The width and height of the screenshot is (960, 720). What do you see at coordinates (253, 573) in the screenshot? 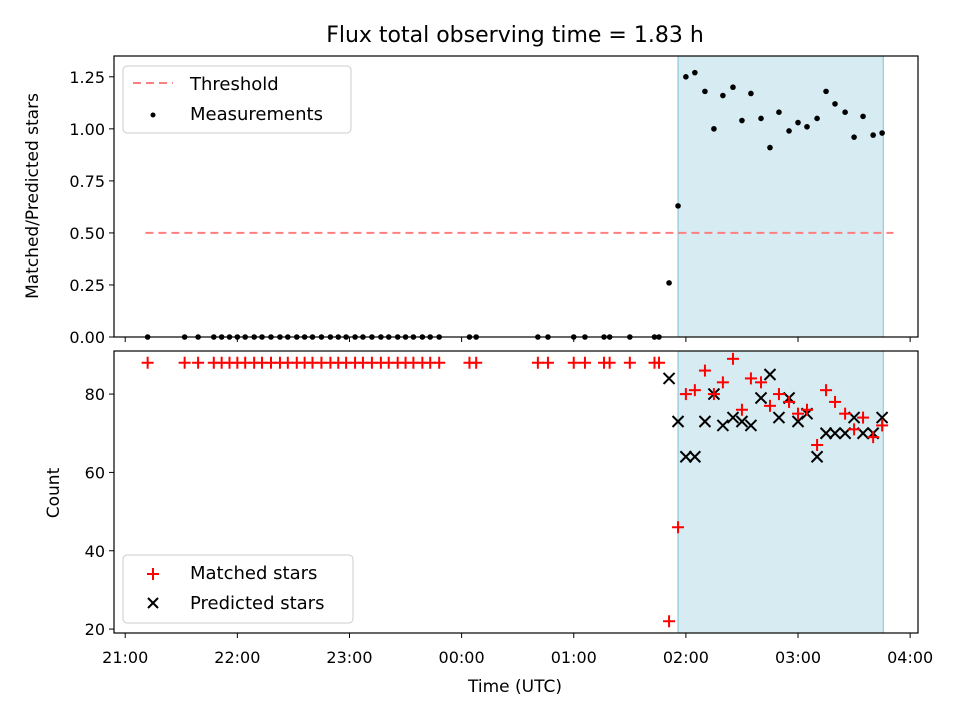
I see `legend-matched-label: Matched stars` at bounding box center [253, 573].